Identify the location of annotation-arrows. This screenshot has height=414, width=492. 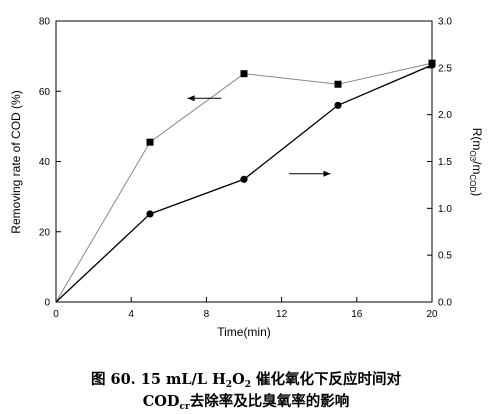
(259, 136).